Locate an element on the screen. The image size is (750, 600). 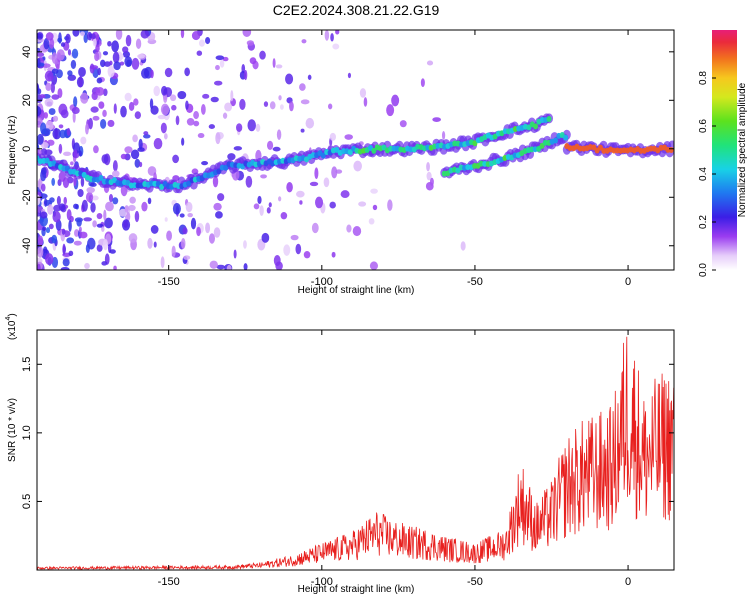
colorbar-ticks: 0.0 0.2 0.4 0.6 0.8 is located at coordinates (707, 174).